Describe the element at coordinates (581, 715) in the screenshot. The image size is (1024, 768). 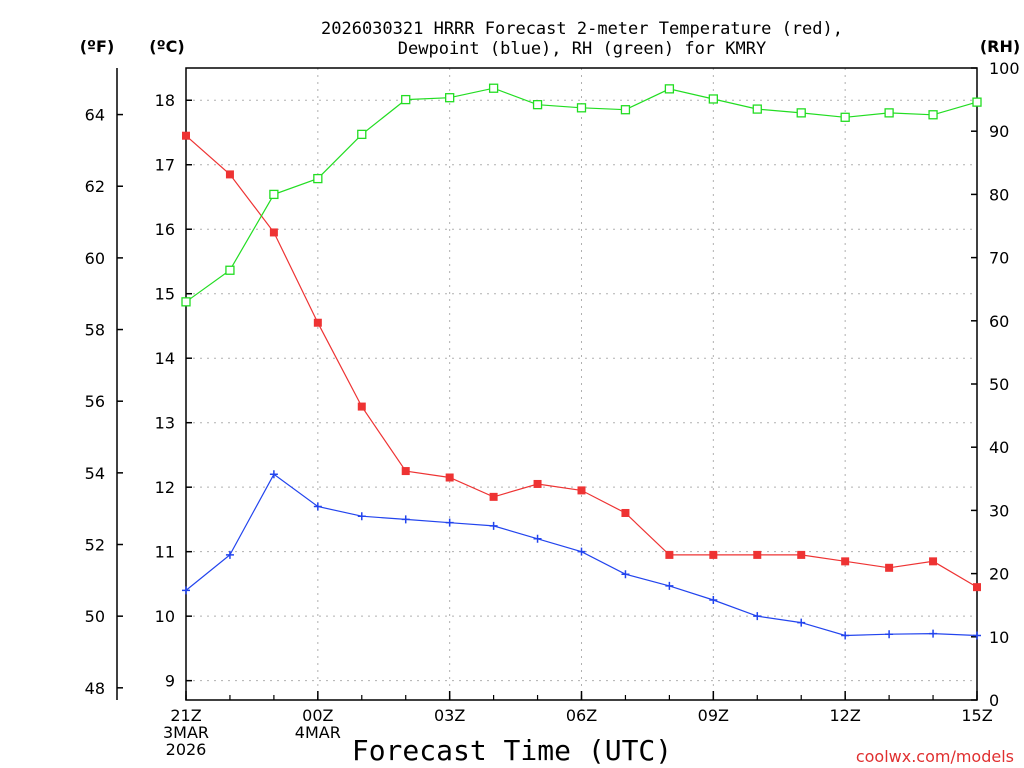
I see `x-tick-label: 06Z` at that location.